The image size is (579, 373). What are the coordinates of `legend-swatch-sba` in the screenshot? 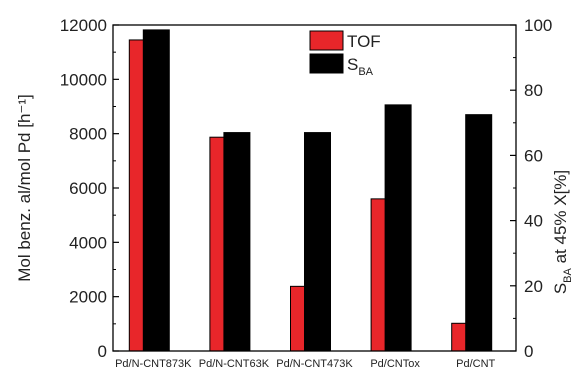 It's located at (326, 63).